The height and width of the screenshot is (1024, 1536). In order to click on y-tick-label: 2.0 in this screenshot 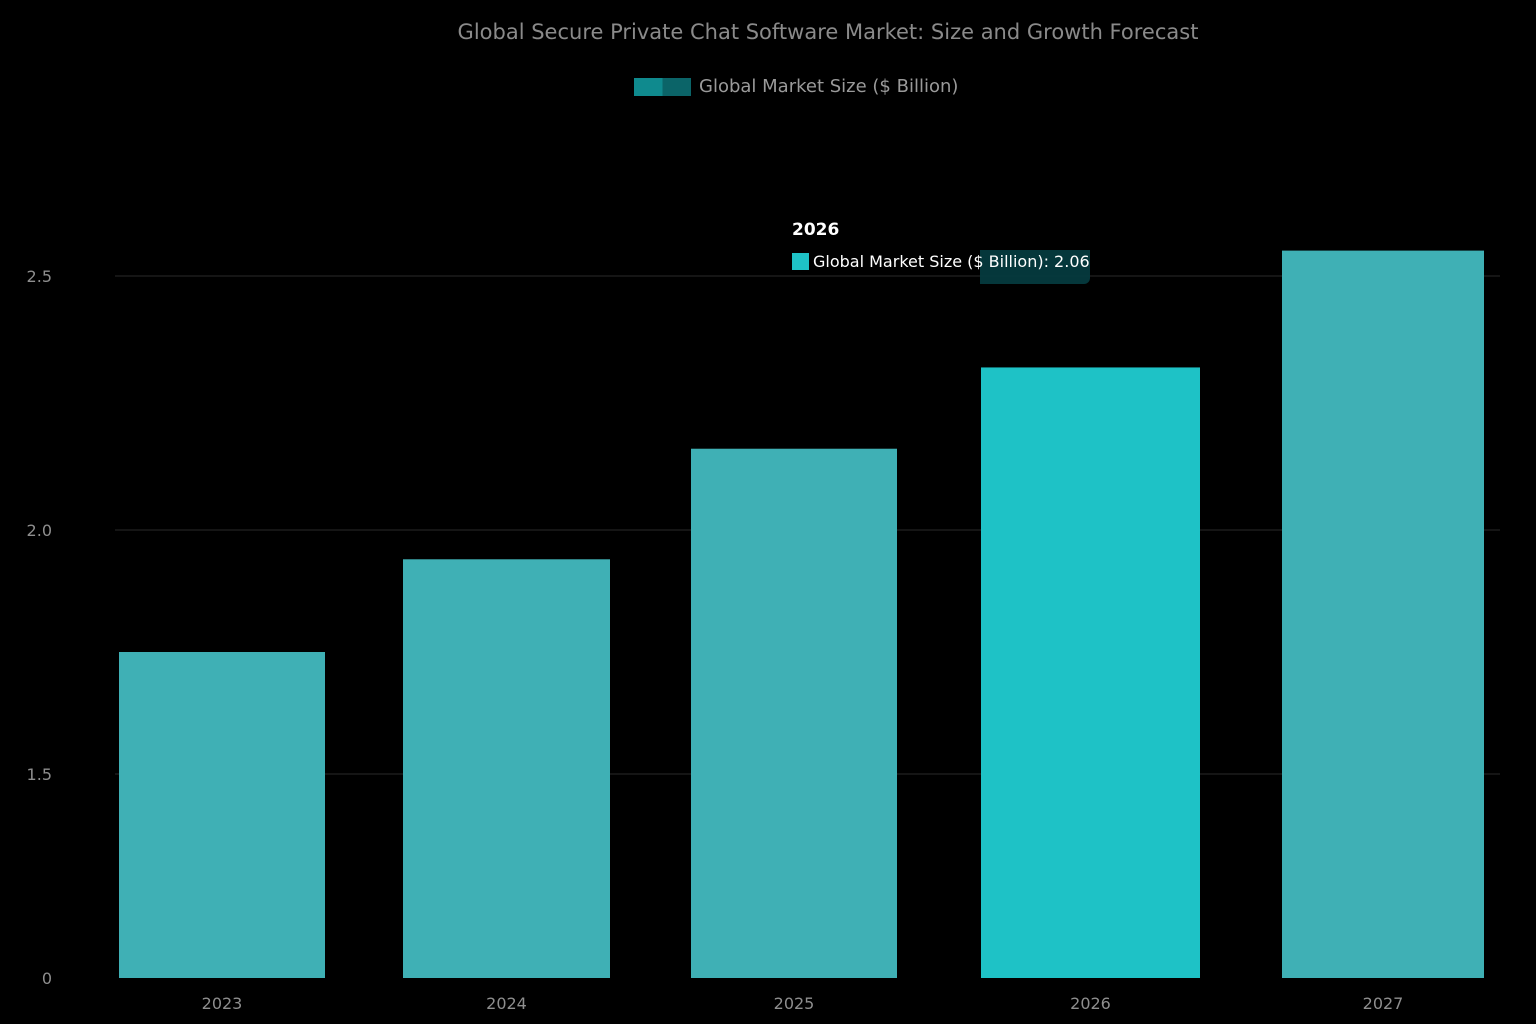, I will do `click(39, 530)`.